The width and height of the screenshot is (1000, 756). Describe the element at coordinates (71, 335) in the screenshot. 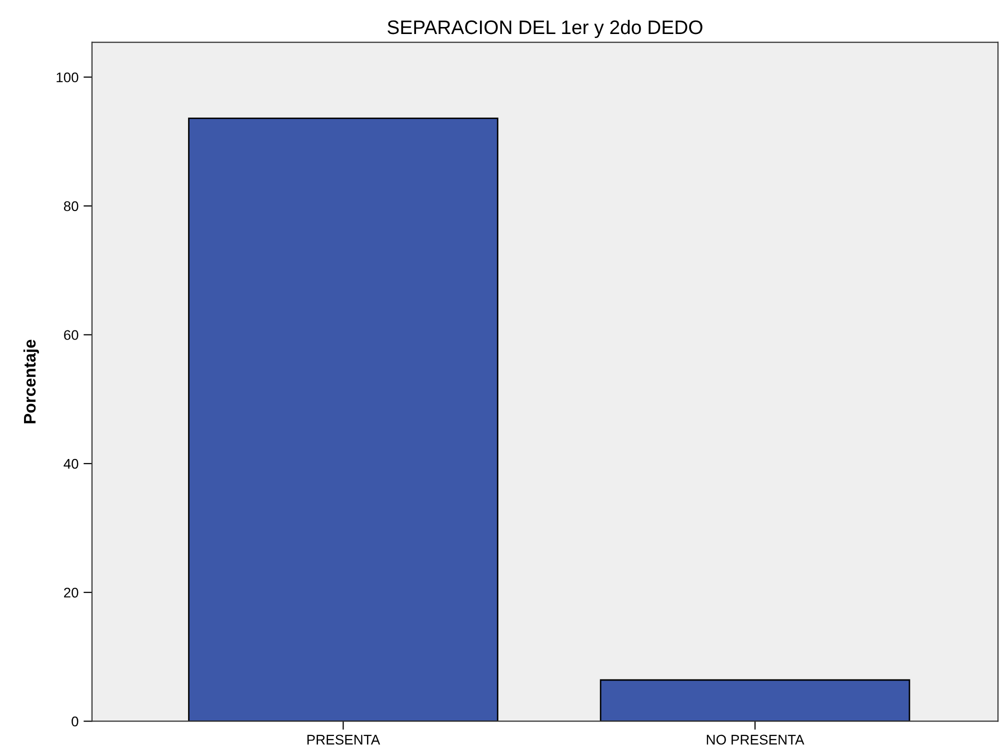

I see `y-tick-label: 60` at that location.